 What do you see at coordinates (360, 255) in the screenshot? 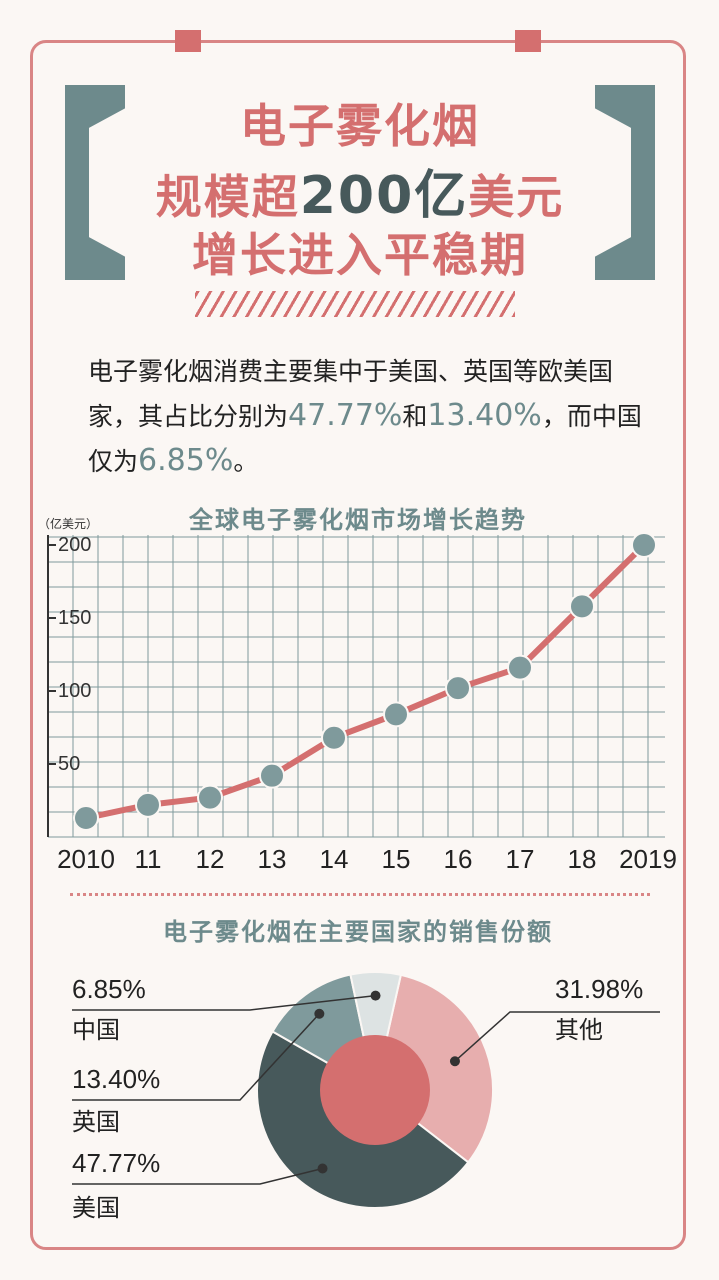
I see `headline-line-3: 增长进入平稳期` at bounding box center [360, 255].